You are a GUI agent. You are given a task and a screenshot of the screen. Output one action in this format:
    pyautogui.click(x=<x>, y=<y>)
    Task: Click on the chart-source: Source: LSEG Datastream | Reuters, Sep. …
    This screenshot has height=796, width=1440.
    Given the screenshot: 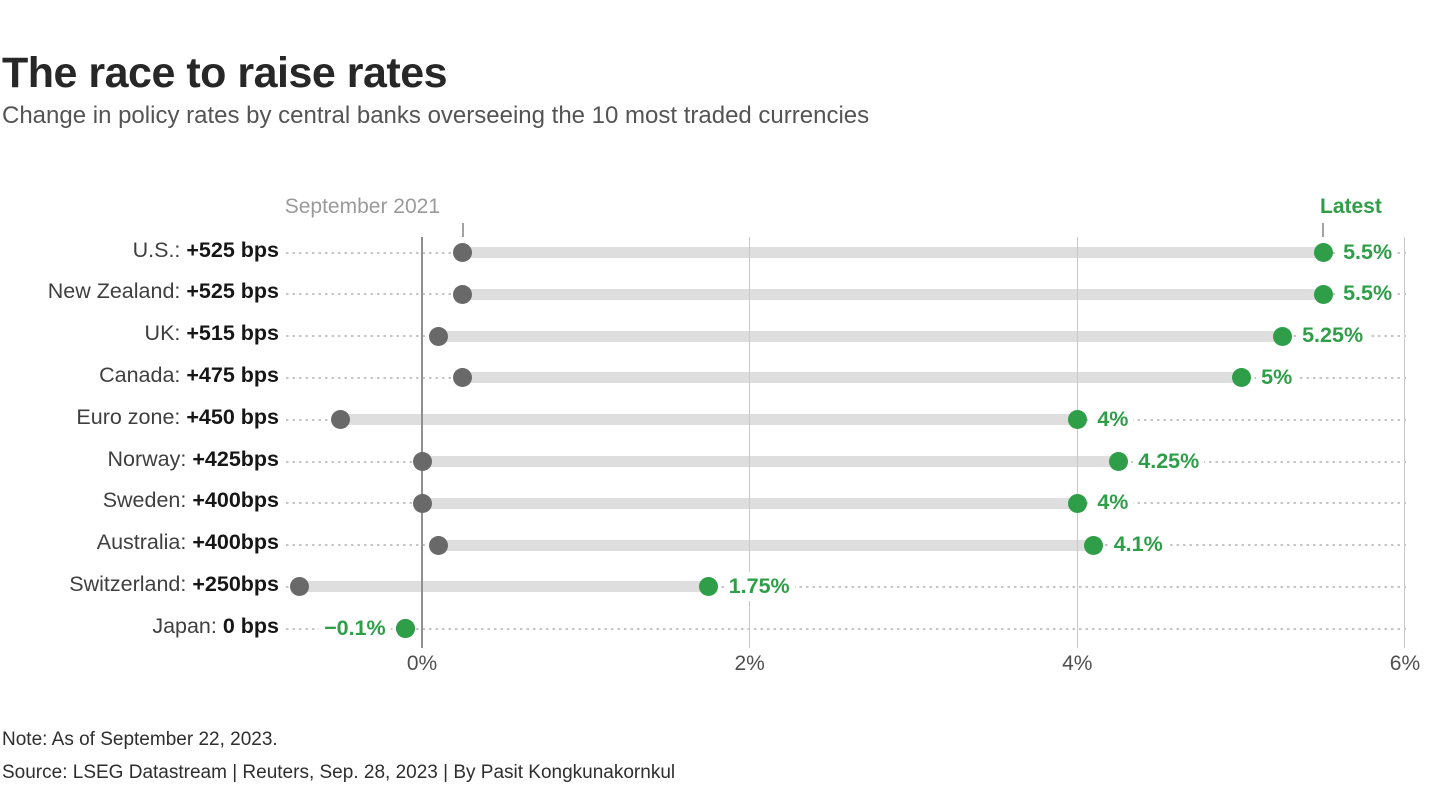 What is the action you would take?
    pyautogui.click(x=339, y=772)
    